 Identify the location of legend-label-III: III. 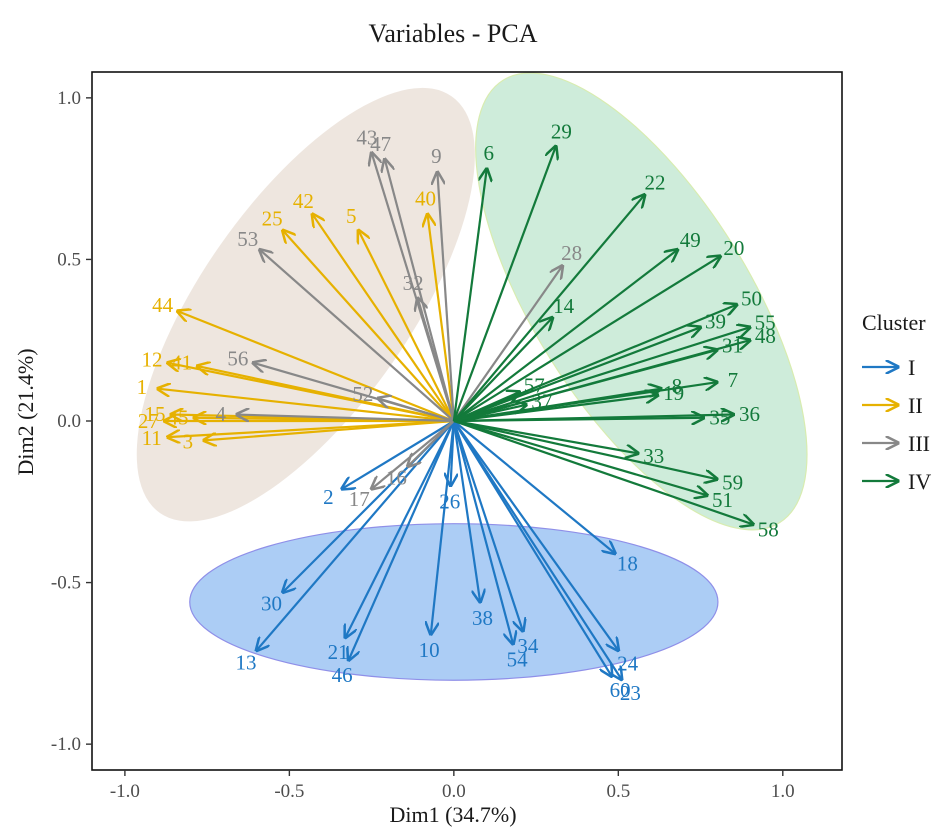
(919, 443).